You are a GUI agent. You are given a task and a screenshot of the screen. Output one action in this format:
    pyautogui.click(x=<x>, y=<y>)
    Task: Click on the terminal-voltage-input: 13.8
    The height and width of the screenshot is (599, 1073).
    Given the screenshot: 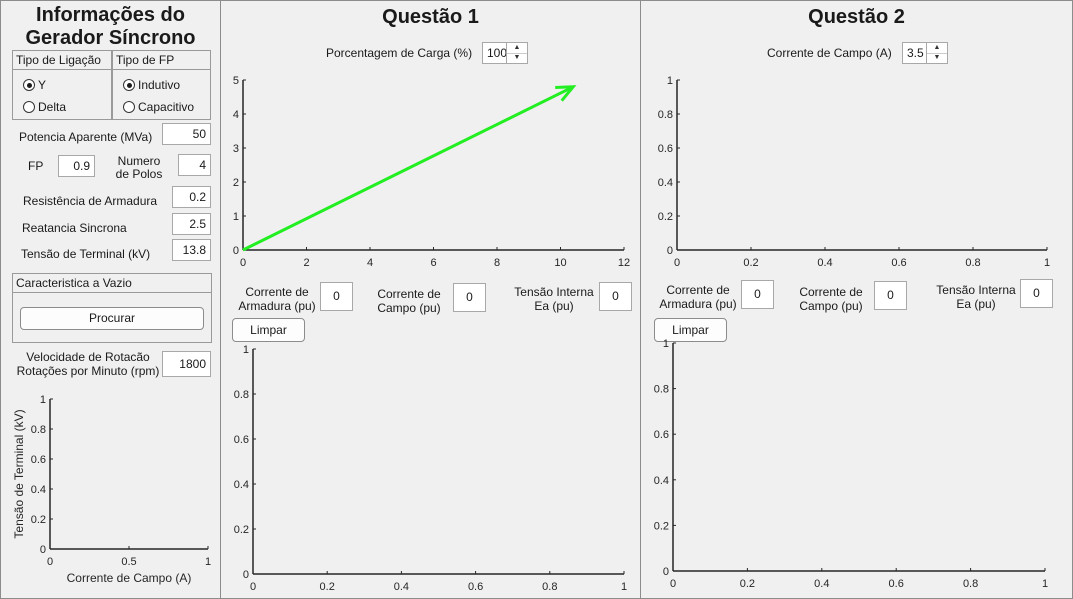 What is the action you would take?
    pyautogui.click(x=191, y=250)
    